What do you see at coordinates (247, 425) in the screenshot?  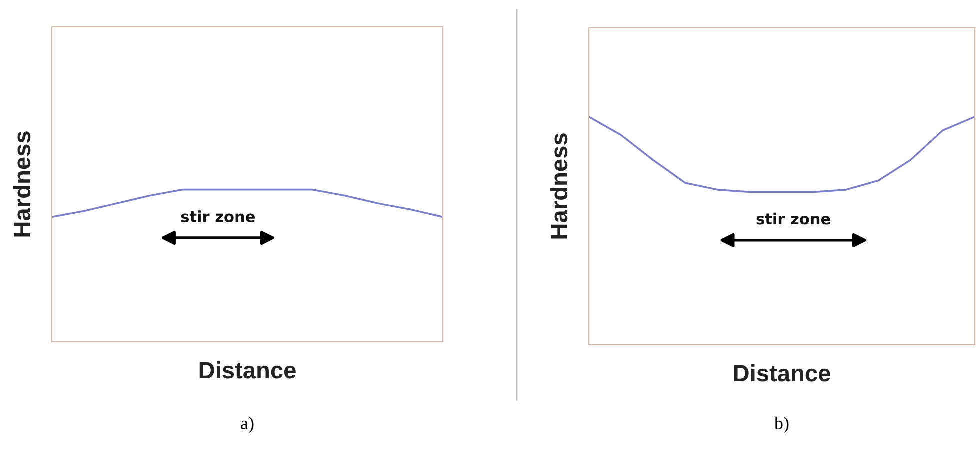 I see `text: a)` at bounding box center [247, 425].